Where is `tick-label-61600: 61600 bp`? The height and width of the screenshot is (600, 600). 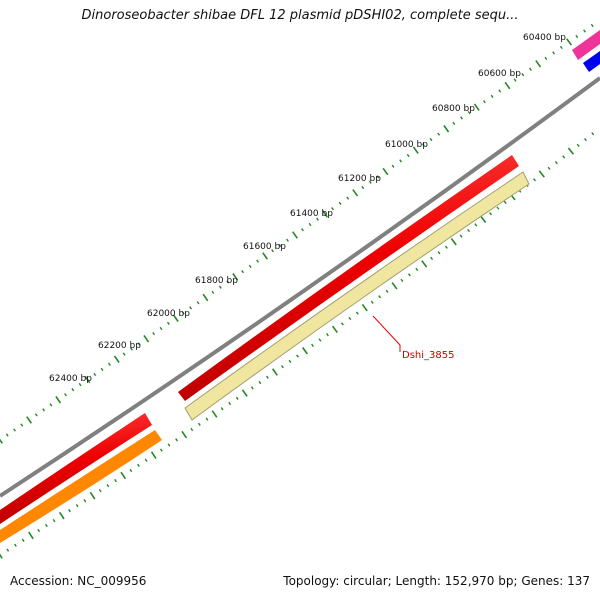 tick-label-61600: 61600 bp is located at coordinates (264, 247).